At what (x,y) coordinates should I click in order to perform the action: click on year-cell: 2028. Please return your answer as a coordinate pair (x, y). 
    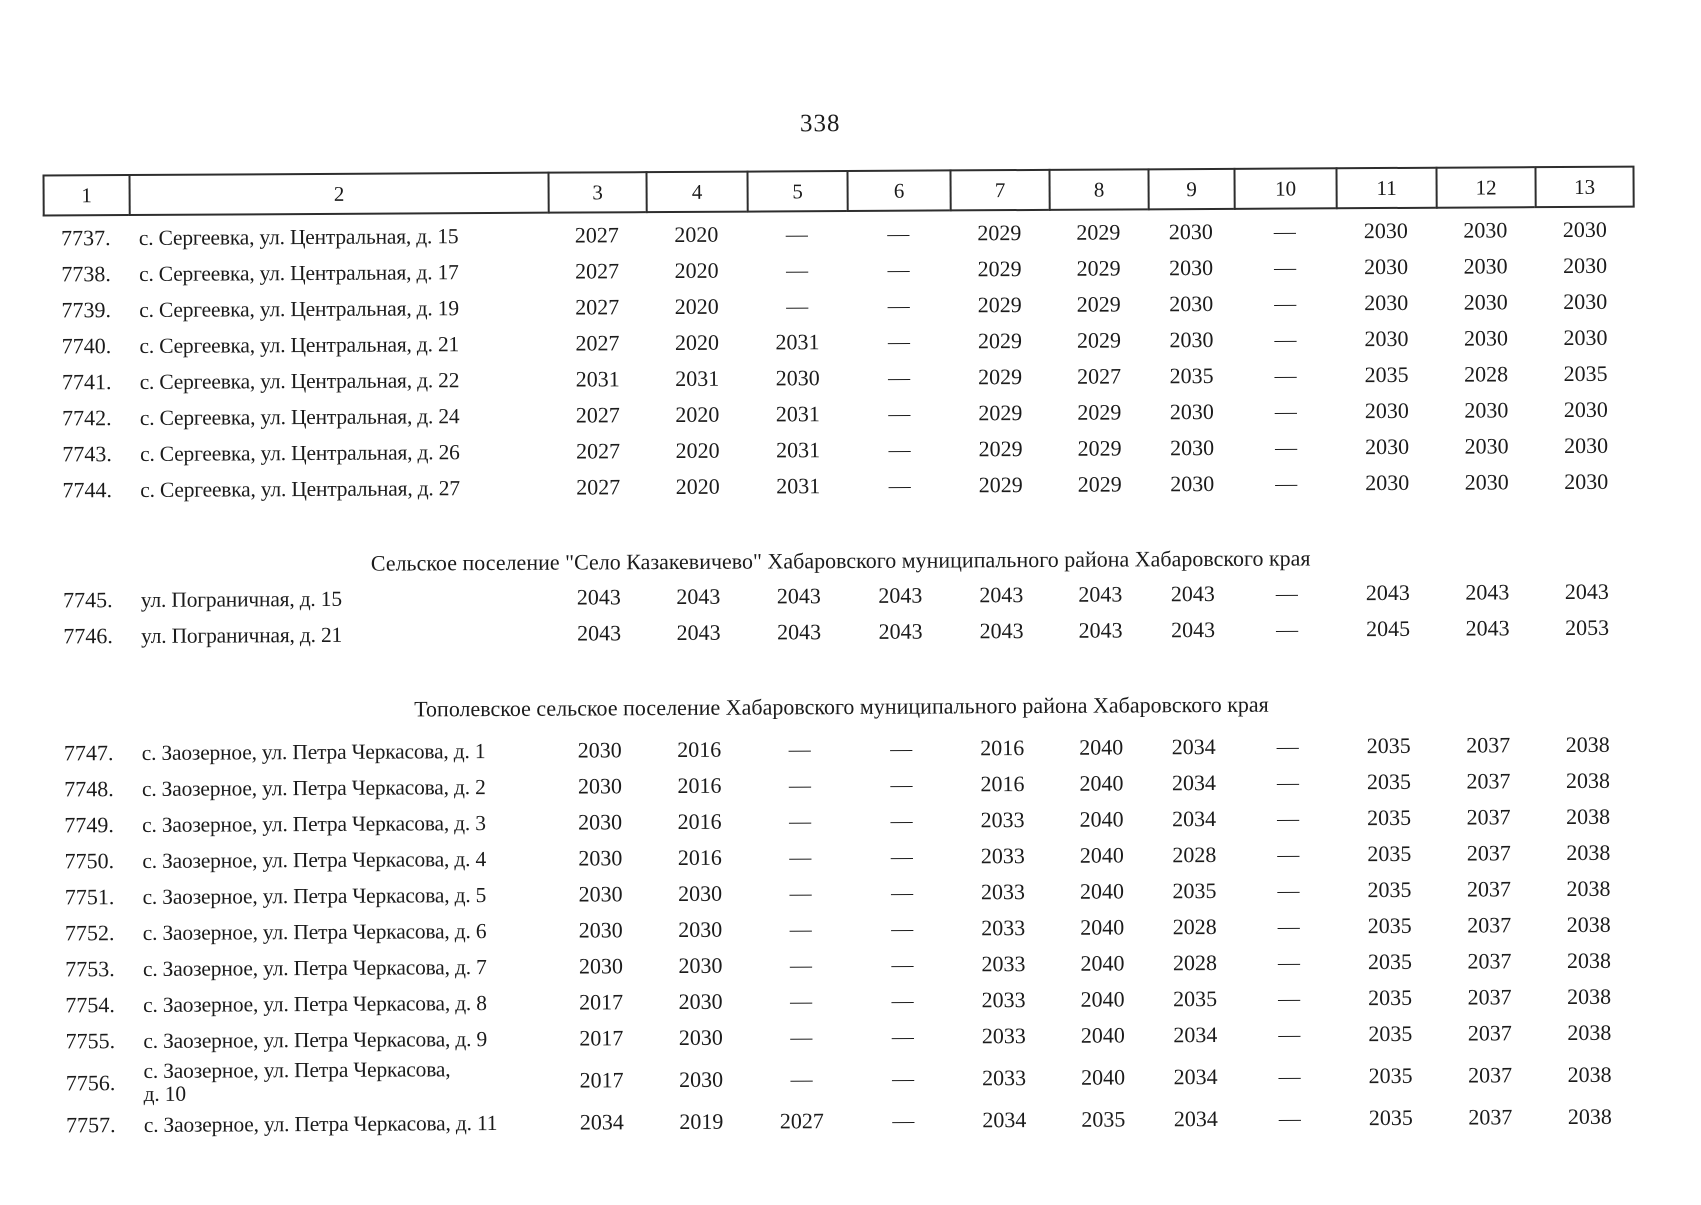
    Looking at the image, I should click on (1194, 926).